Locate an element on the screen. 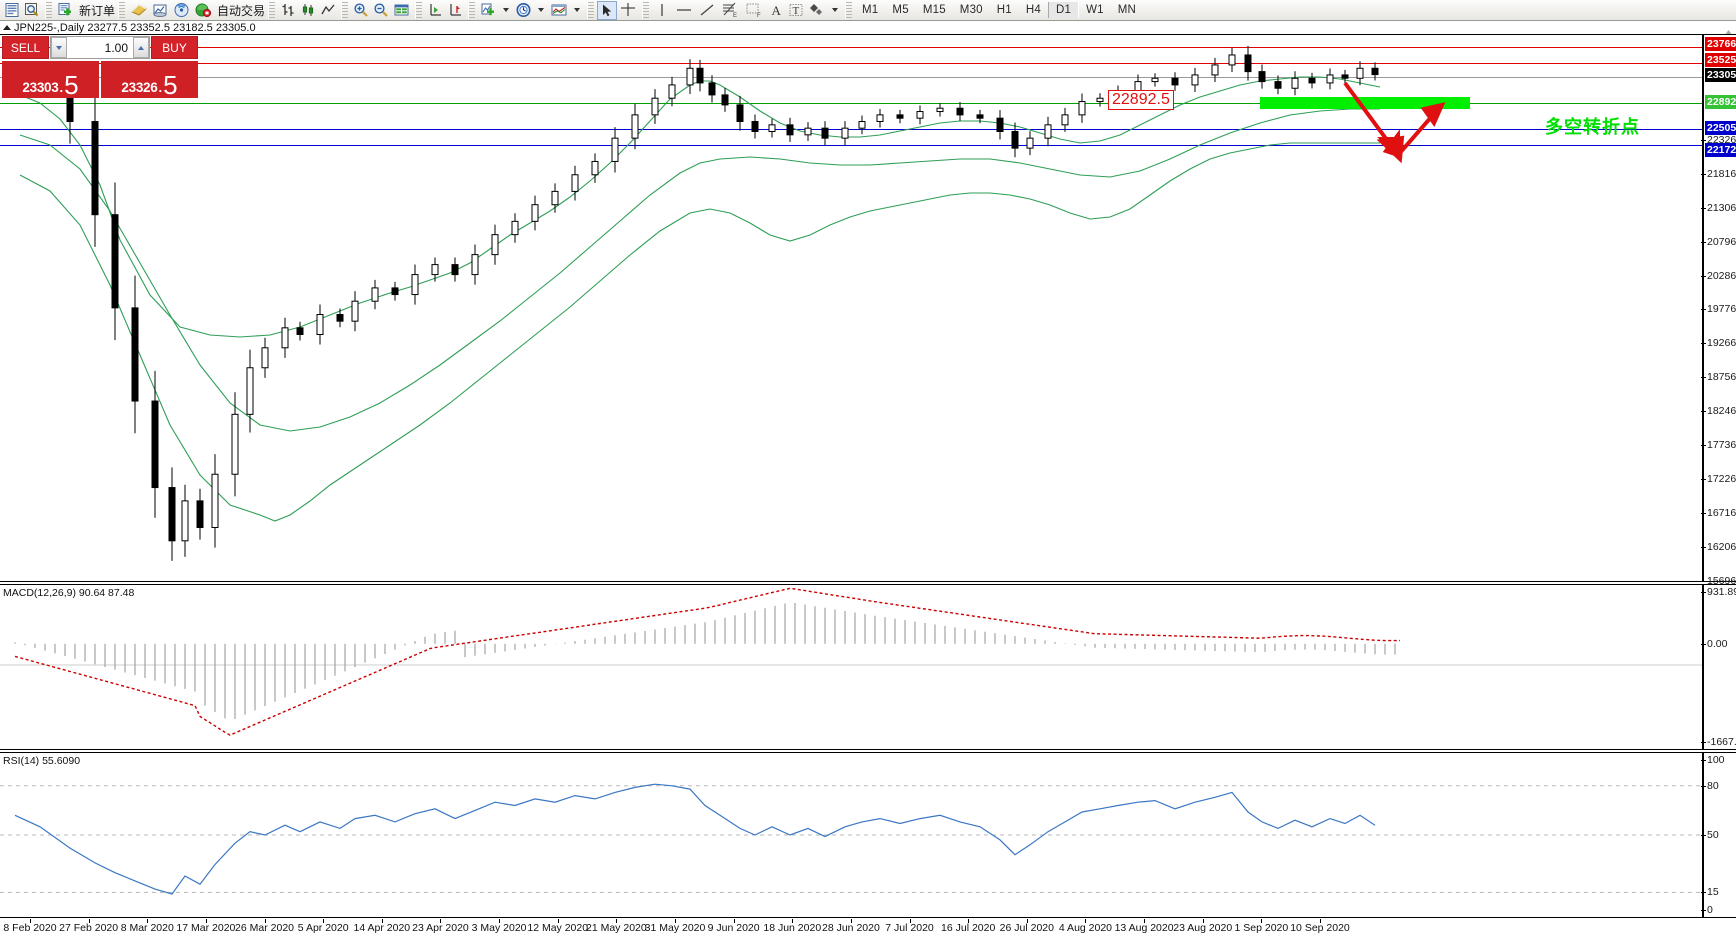  trendline-icon is located at coordinates (707, 10).